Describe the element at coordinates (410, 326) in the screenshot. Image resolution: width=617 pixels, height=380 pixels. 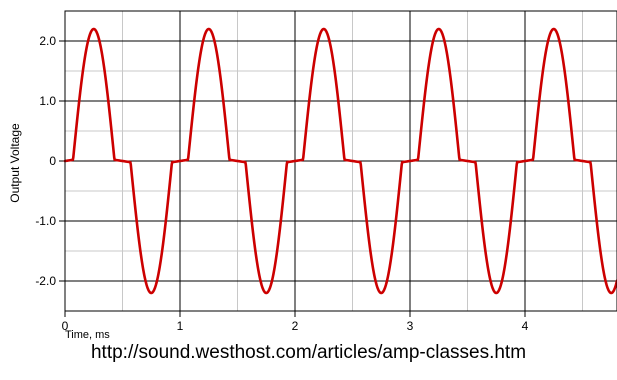
I see `x-tick-label: 3` at that location.